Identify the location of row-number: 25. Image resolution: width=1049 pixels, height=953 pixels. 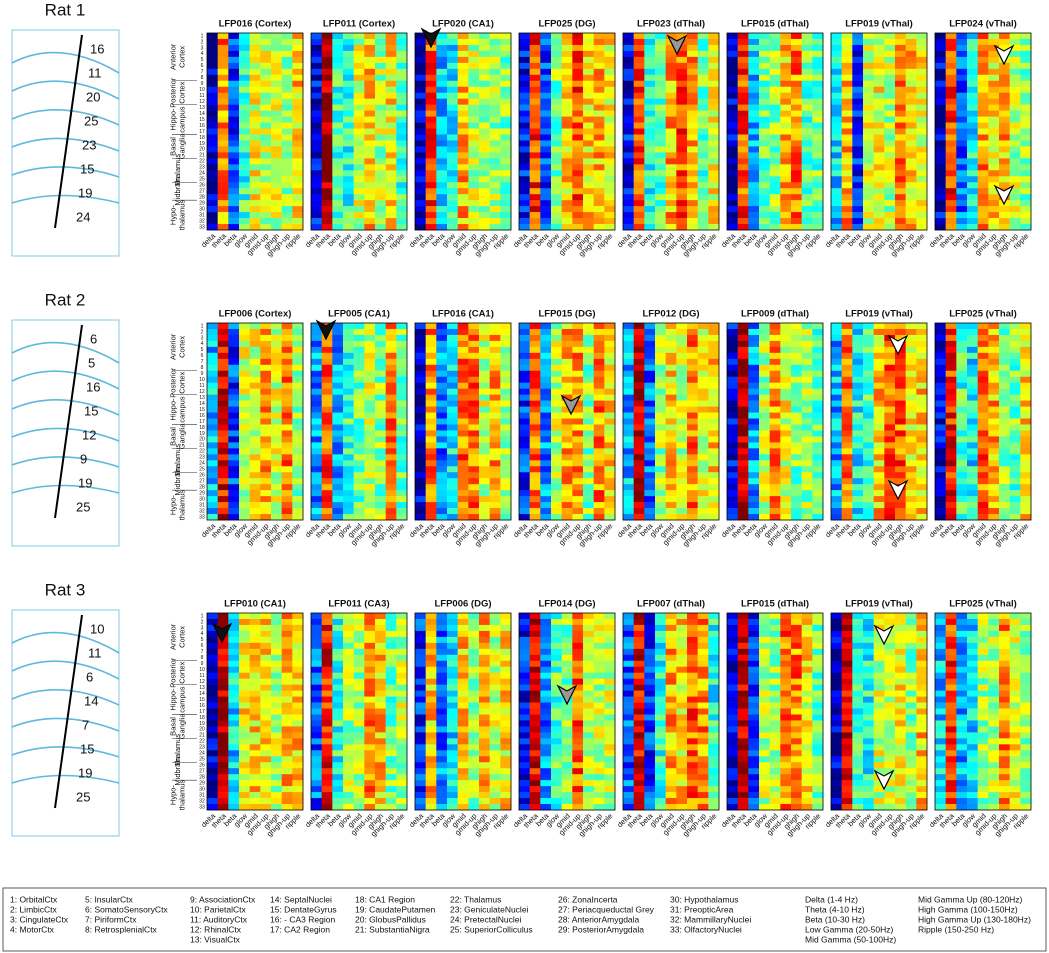
(202, 470).